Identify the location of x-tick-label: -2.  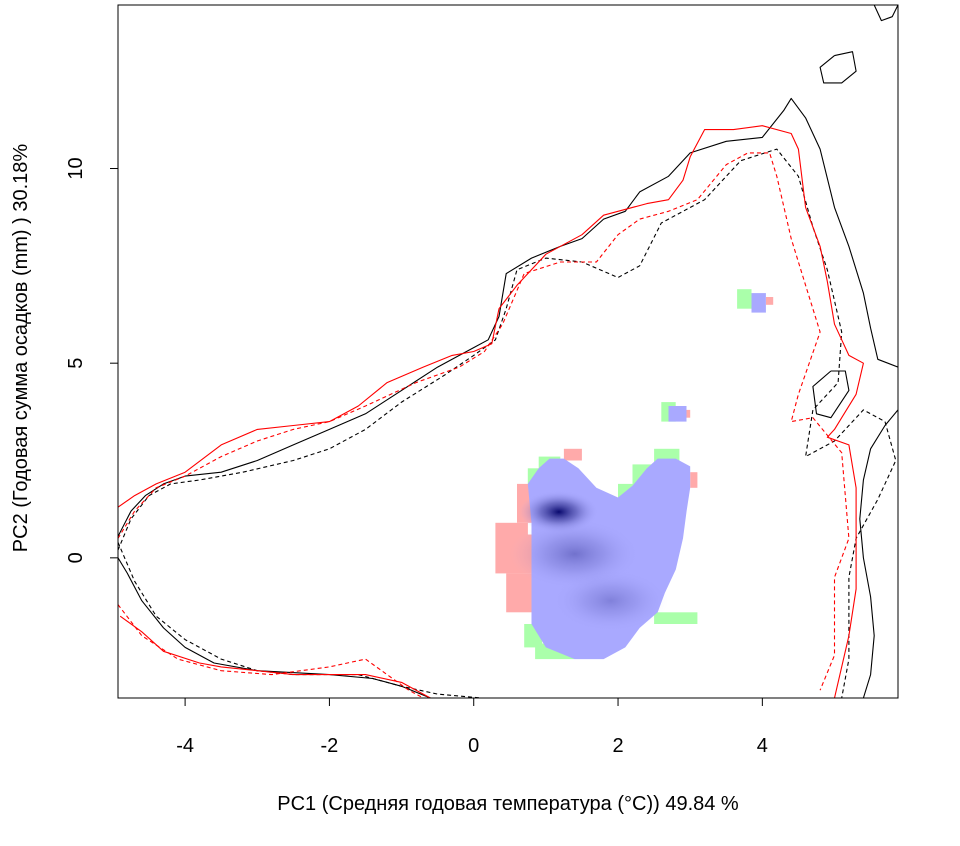
(330, 746).